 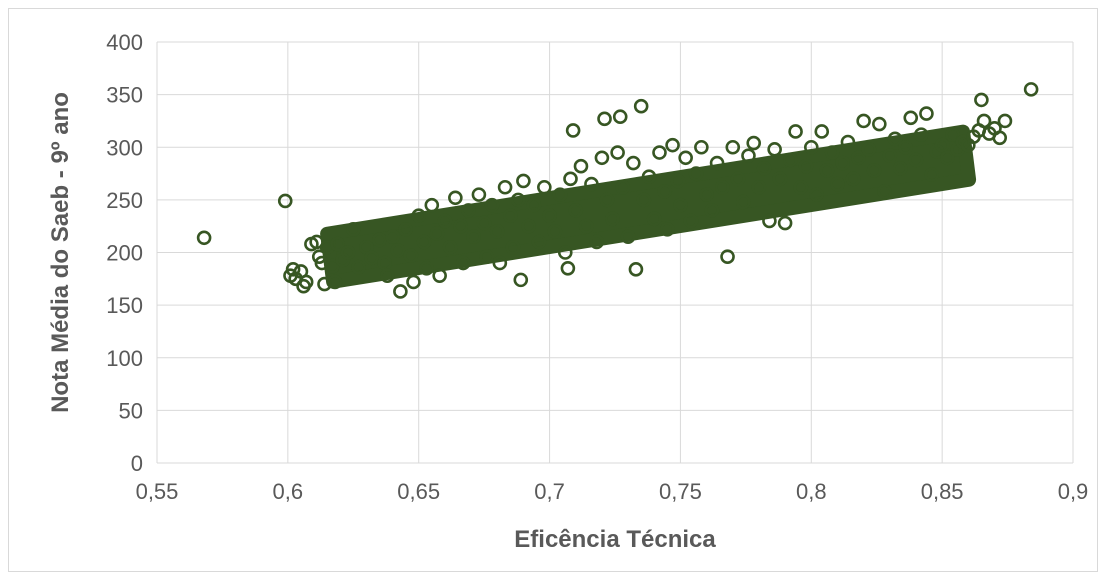 What do you see at coordinates (137, 463) in the screenshot?
I see `y-tick-label: 0` at bounding box center [137, 463].